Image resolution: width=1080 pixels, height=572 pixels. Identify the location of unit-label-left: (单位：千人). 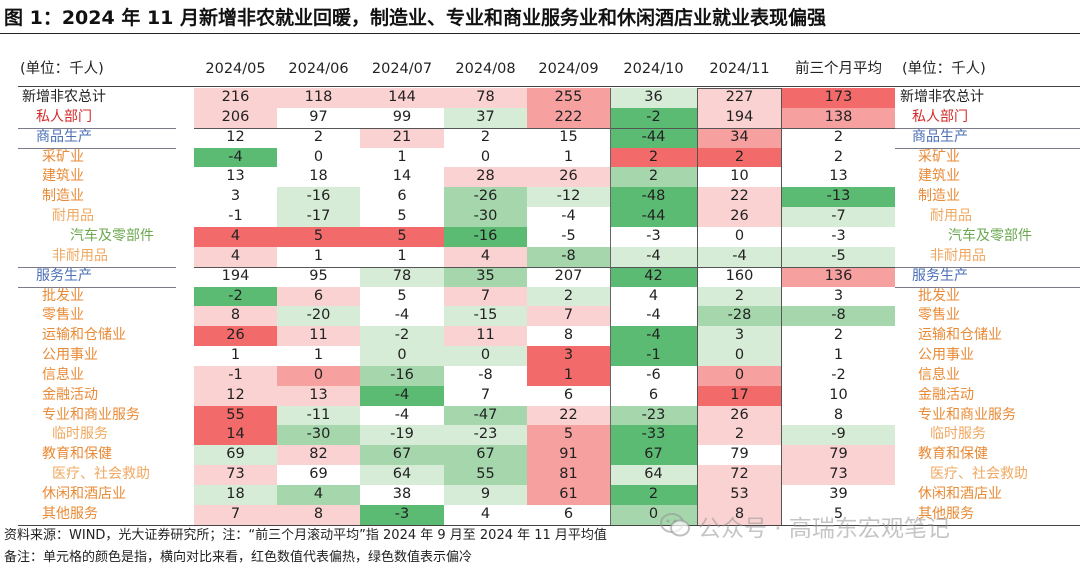
(62, 69).